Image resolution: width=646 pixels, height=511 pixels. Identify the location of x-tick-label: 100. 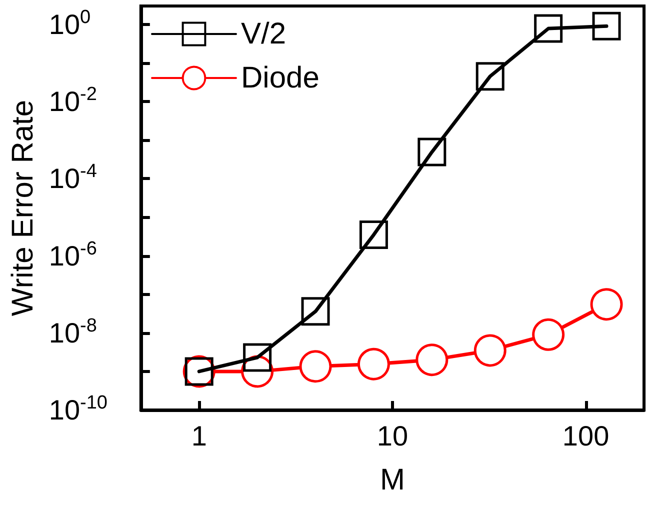
(586, 436).